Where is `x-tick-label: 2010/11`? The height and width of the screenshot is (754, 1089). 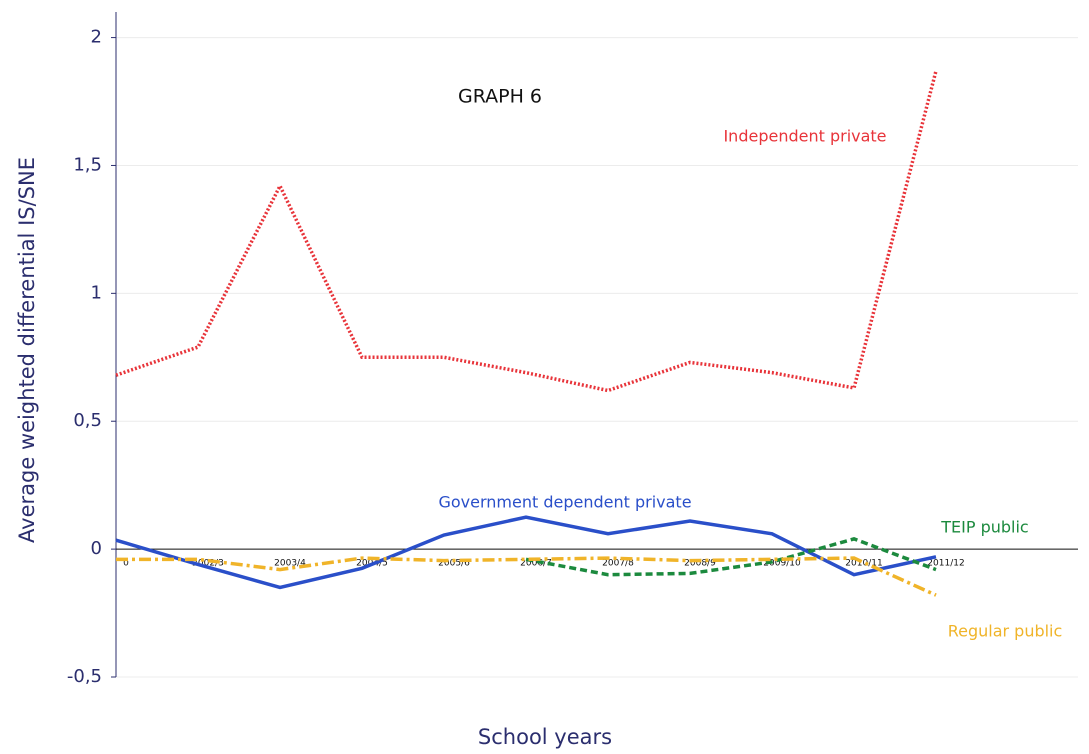
x-tick-label: 2010/11 is located at coordinates (863, 564).